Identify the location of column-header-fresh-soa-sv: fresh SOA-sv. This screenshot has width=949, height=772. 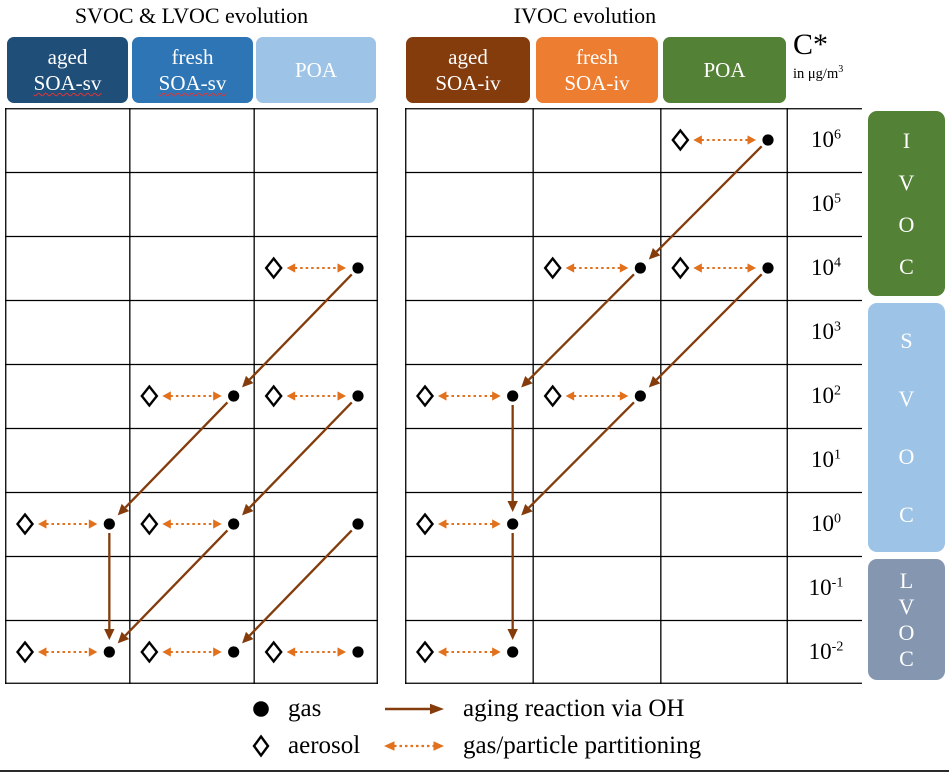
(192, 70).